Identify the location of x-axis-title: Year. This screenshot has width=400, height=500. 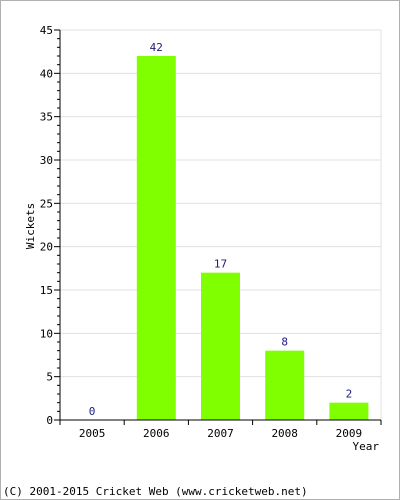
(366, 446).